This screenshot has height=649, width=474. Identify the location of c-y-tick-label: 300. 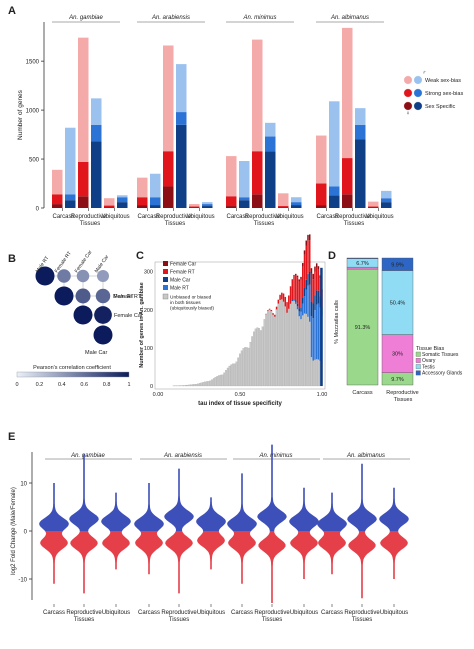
(148, 273).